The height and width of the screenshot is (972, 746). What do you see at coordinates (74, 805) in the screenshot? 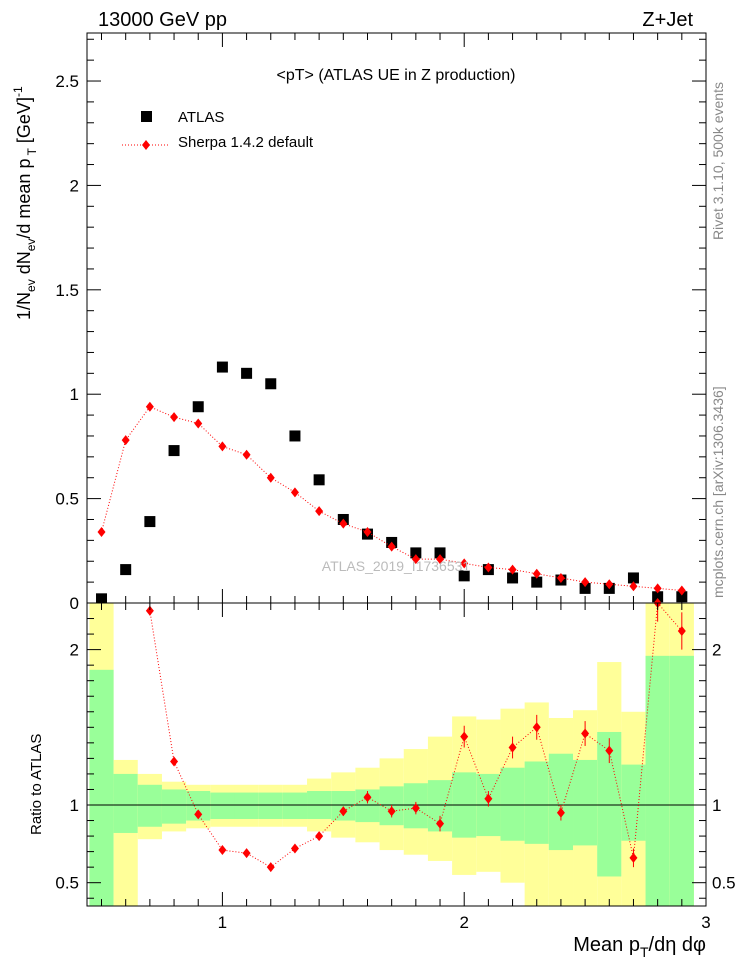
I see `ratio-y-tick-label-left: 1` at bounding box center [74, 805].